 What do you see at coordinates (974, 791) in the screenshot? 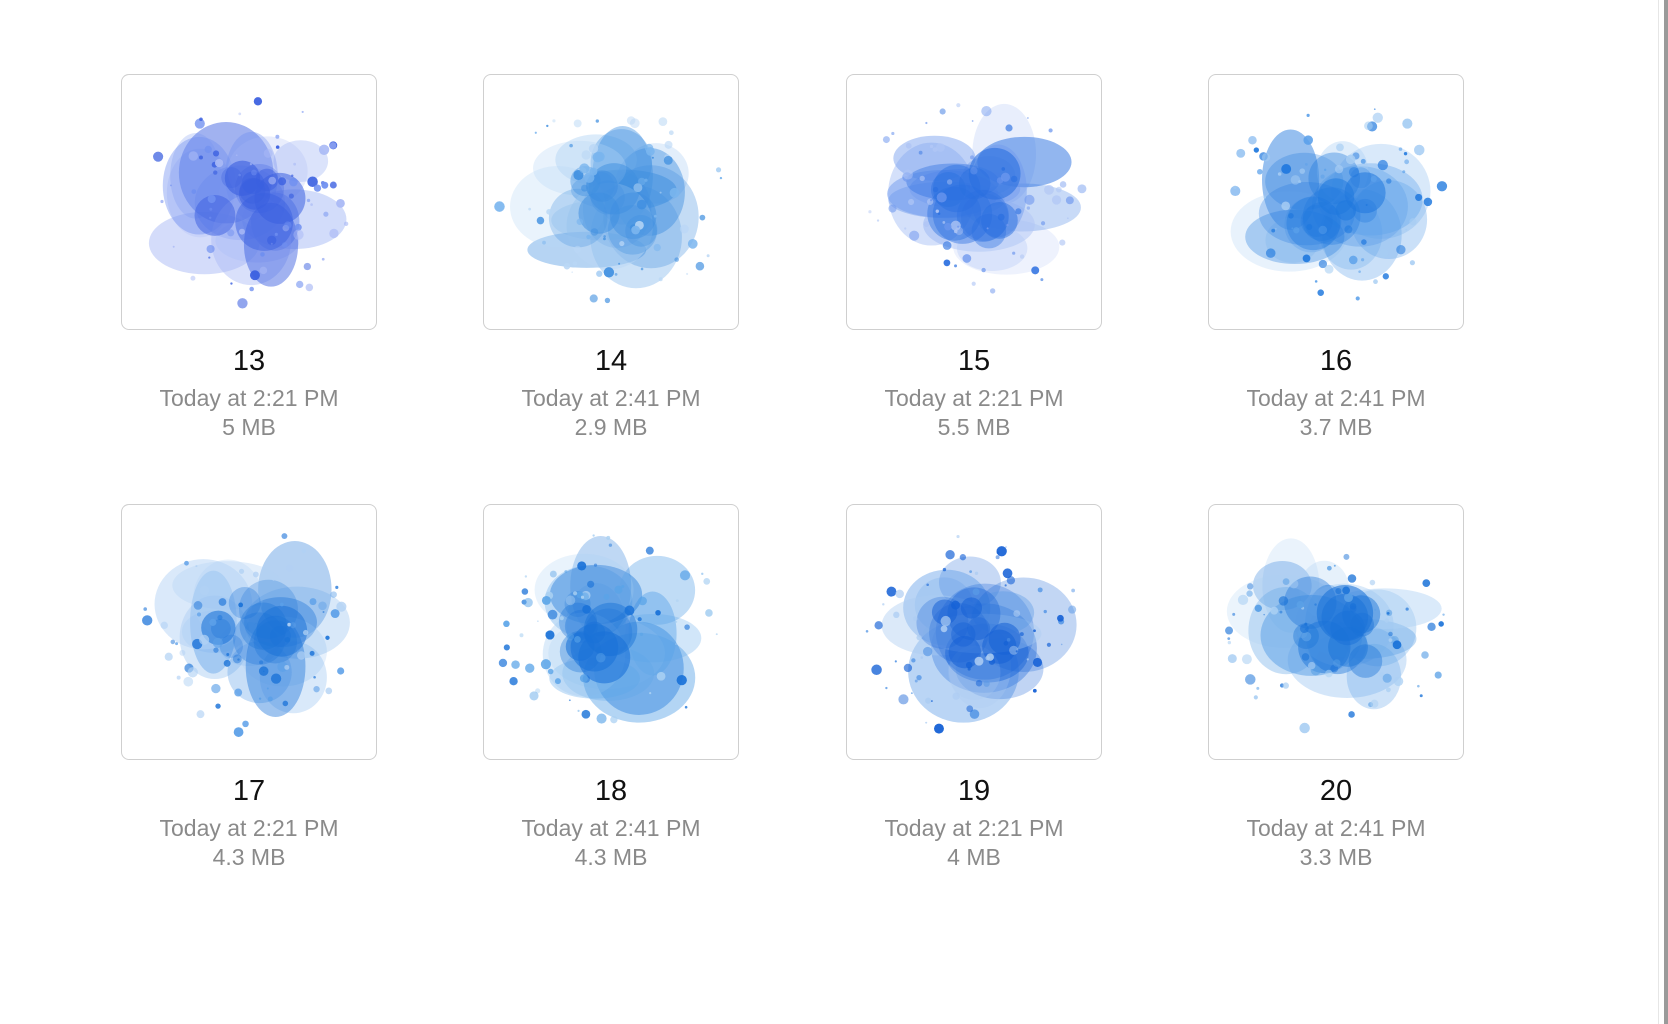
I see `file-name: 19` at bounding box center [974, 791].